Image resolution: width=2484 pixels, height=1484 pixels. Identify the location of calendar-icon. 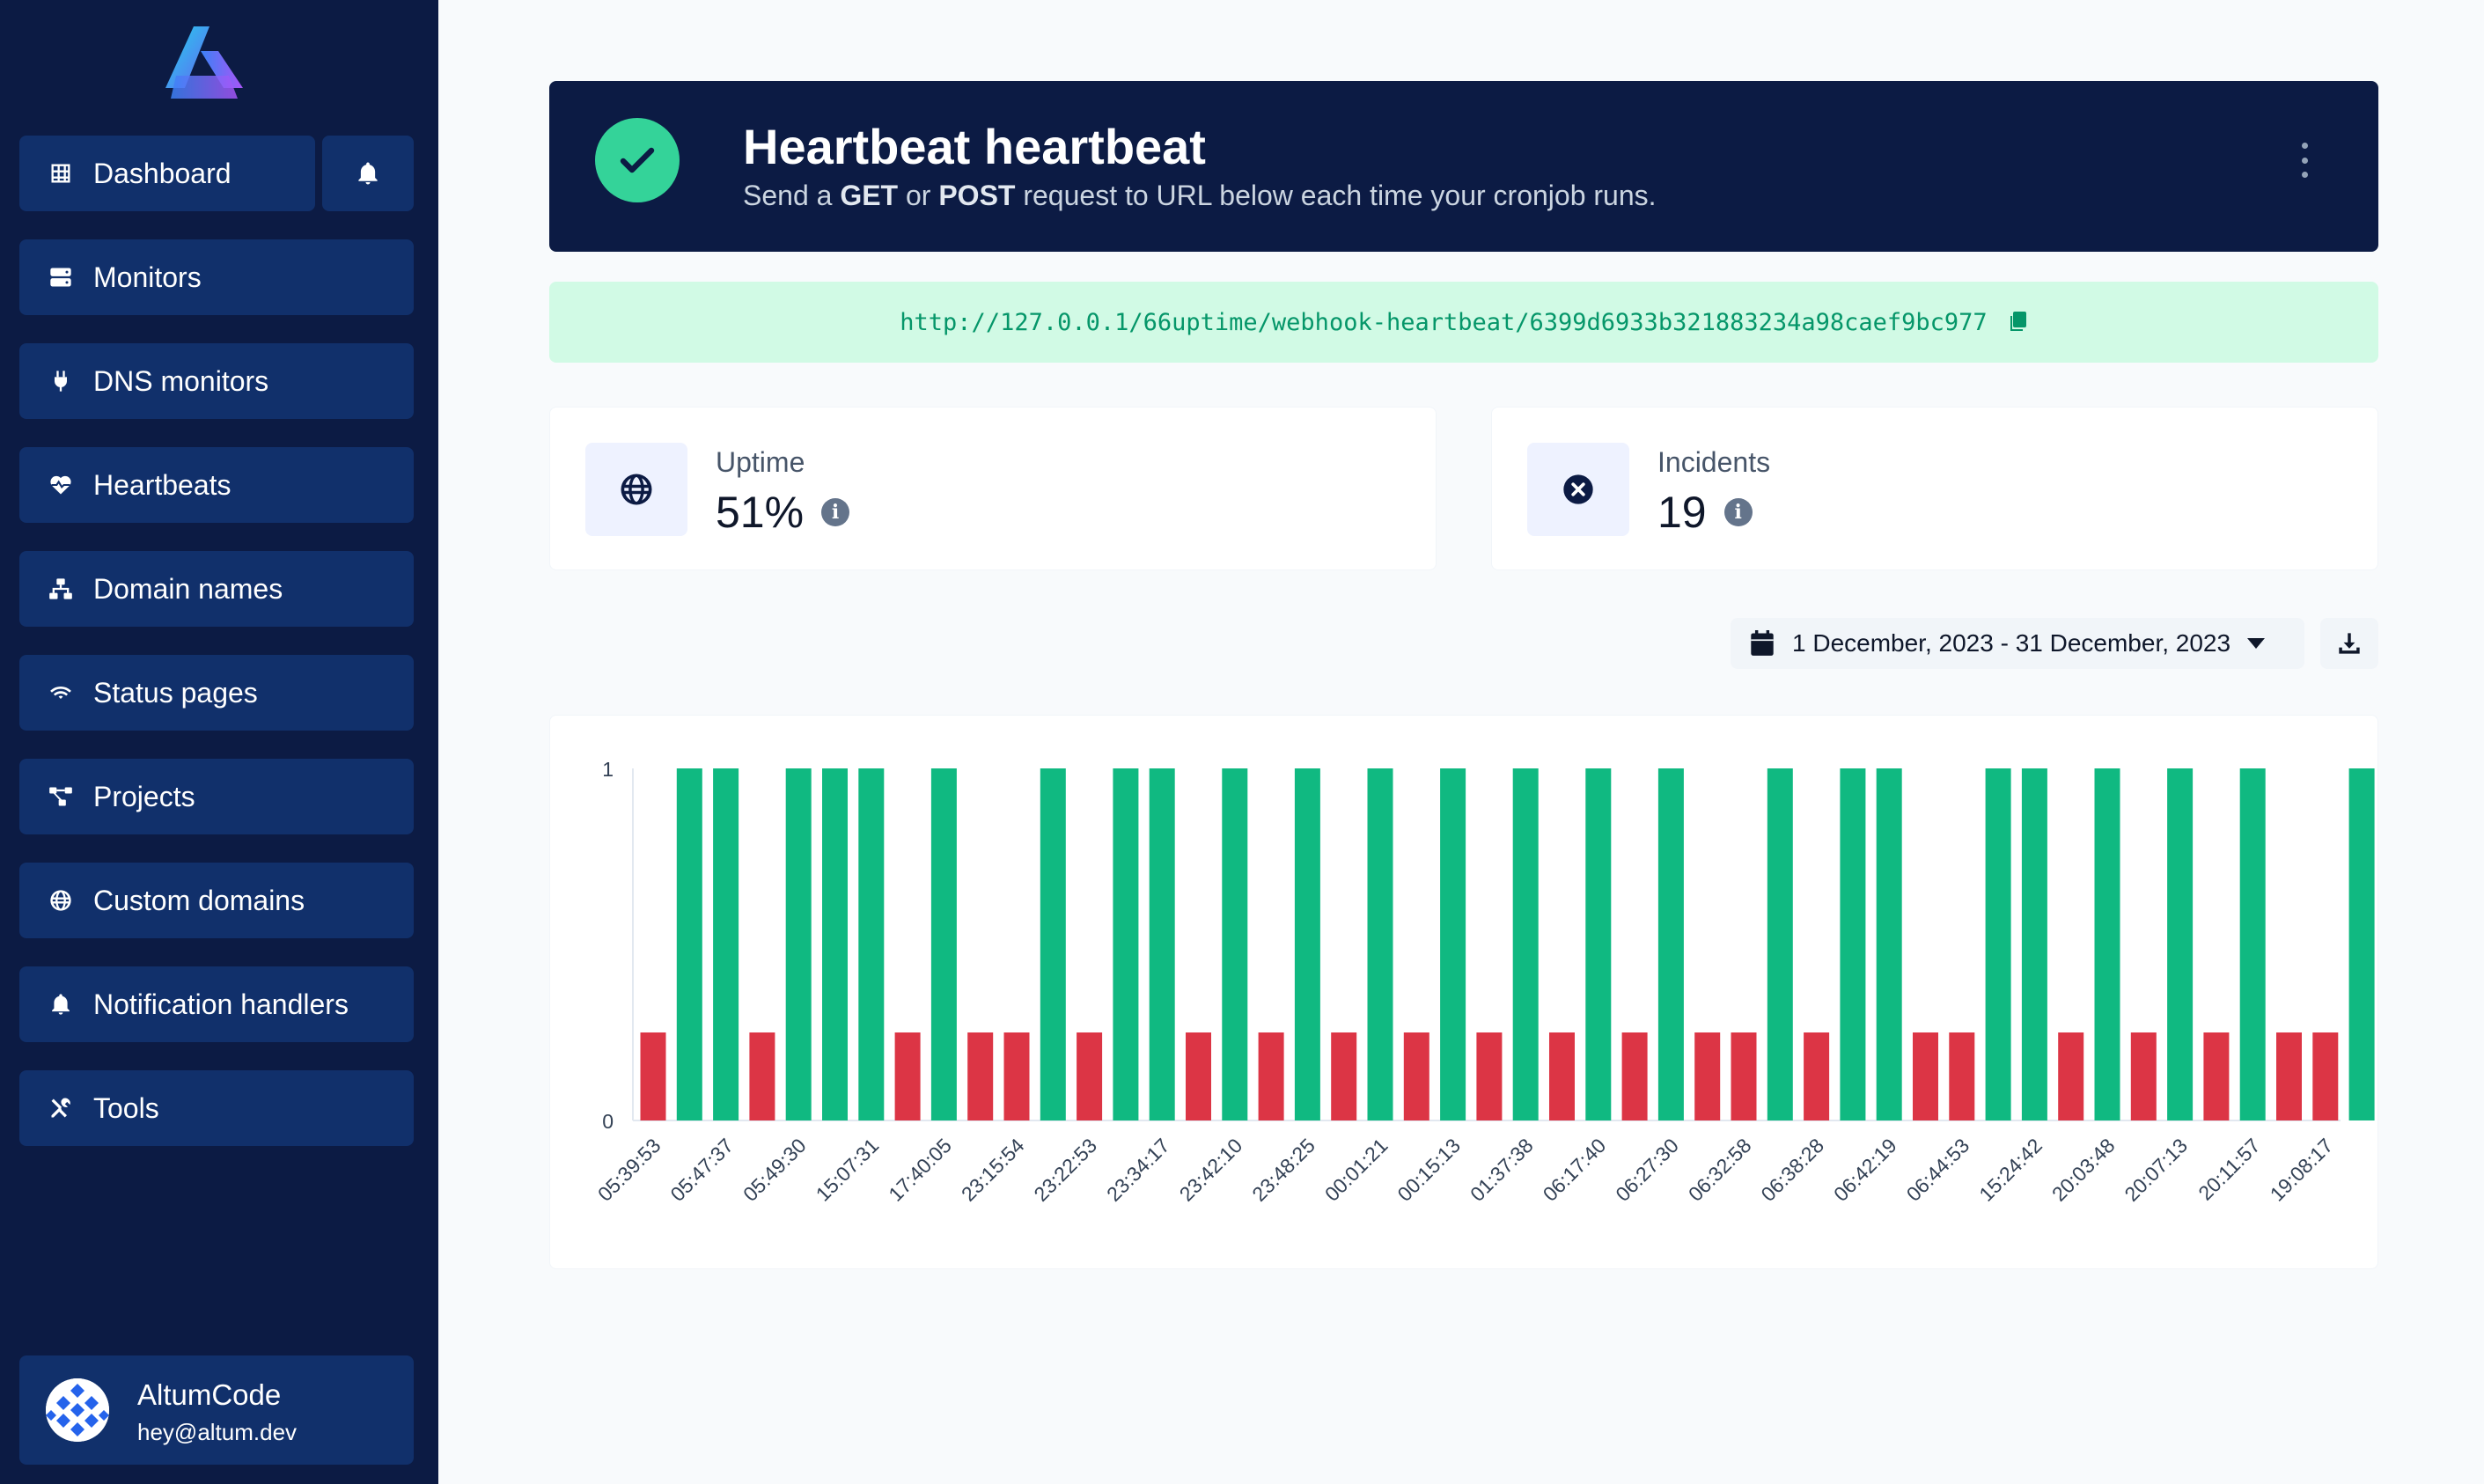
(1762, 643).